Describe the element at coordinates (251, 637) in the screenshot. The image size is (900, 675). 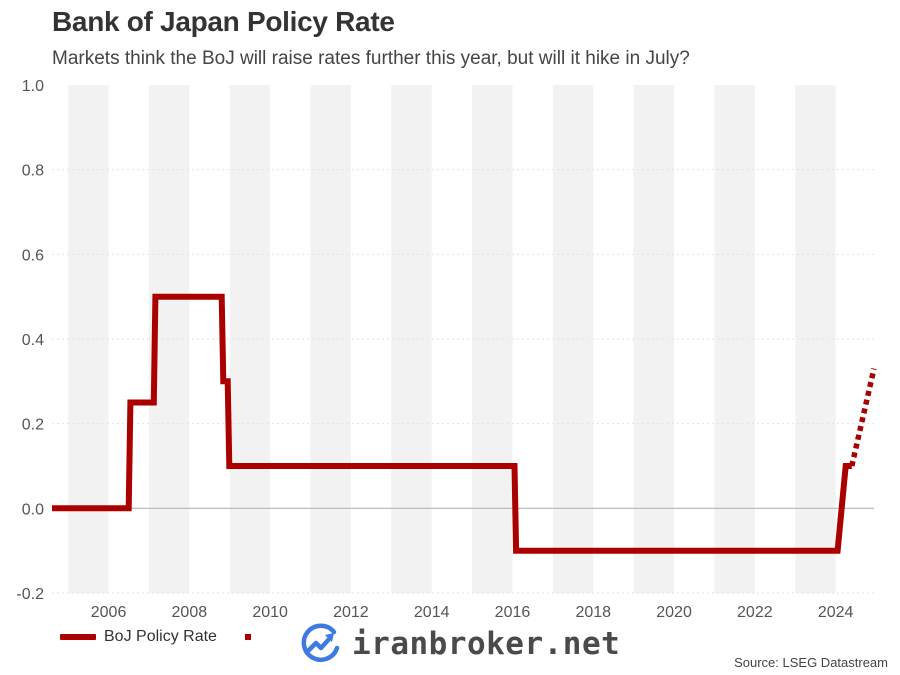
I see `legend-item-expected` at that location.